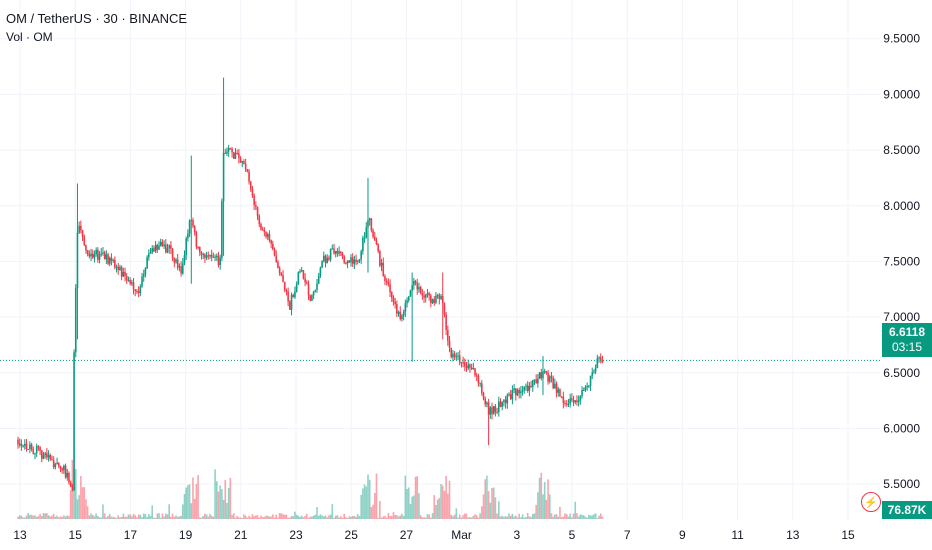  I want to click on symbol-title: OM / TetherUS · 30 · BINANCE, so click(97, 18).